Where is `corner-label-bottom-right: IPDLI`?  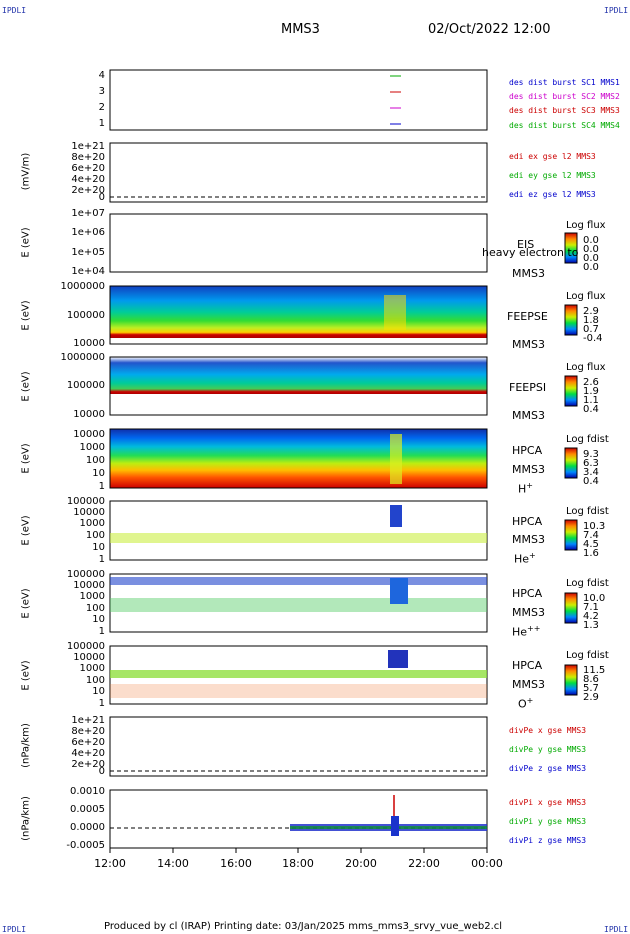 corner-label-bottom-right: IPDLI is located at coordinates (616, 929).